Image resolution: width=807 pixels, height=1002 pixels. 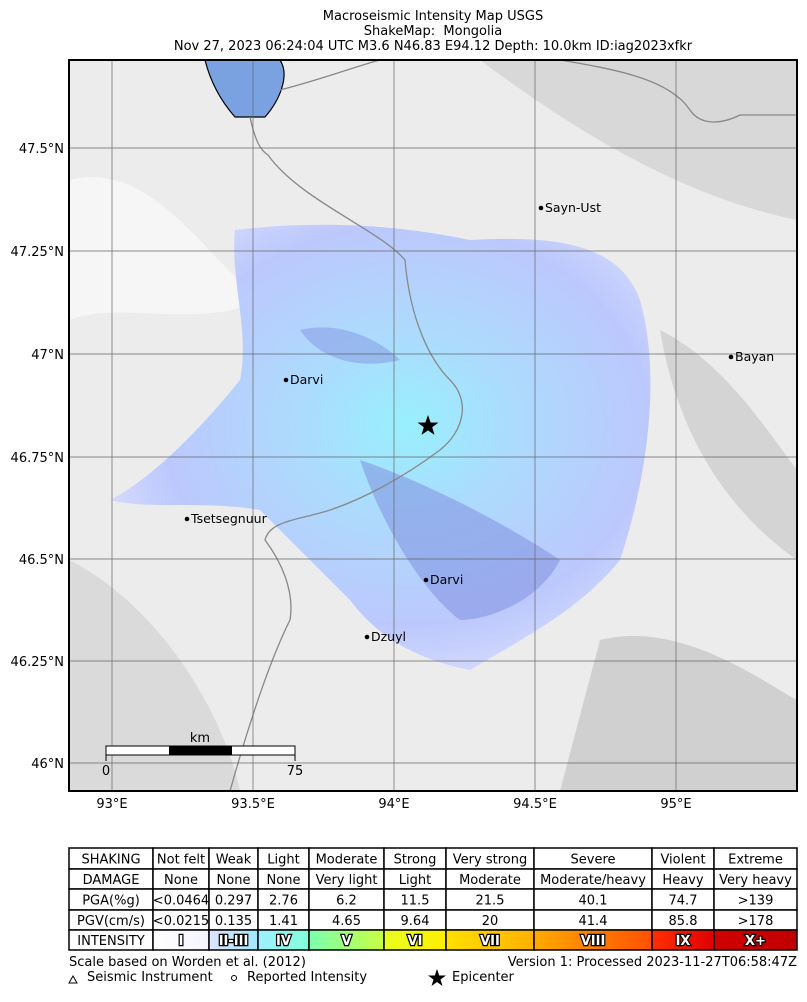 I want to click on cell-text: 41.4, so click(x=593, y=921).